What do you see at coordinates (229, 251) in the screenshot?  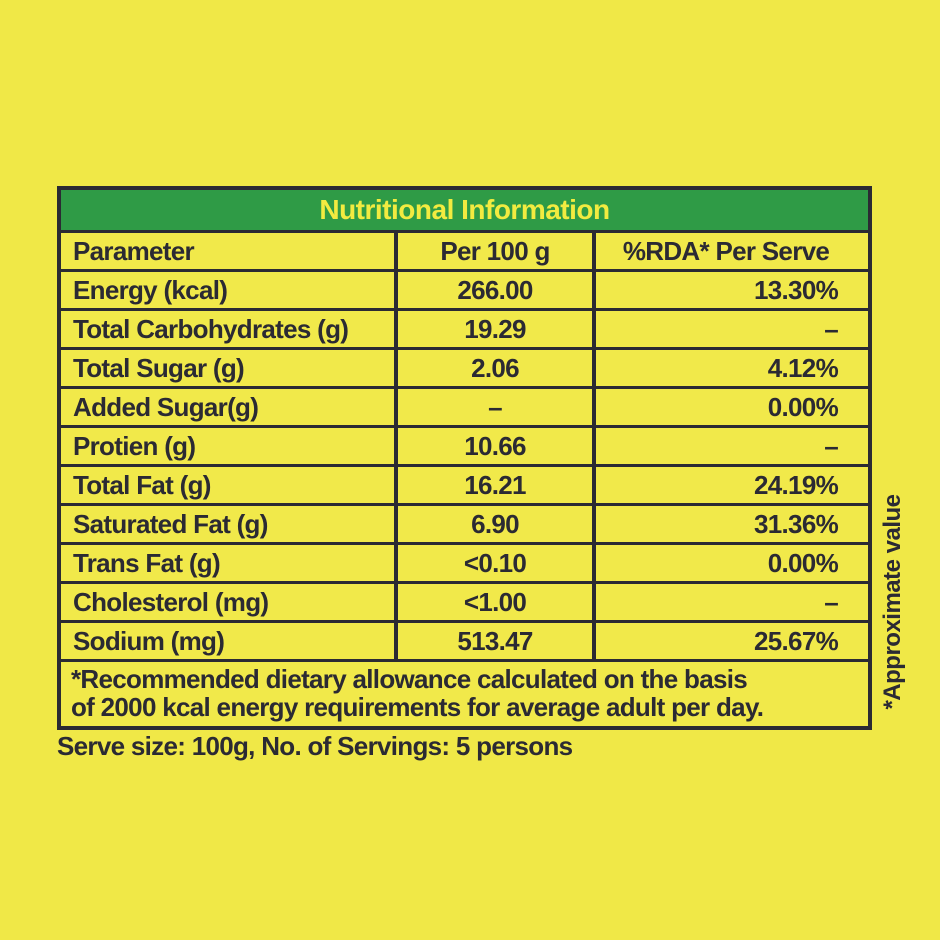 I see `header-parameter: Parameter` at bounding box center [229, 251].